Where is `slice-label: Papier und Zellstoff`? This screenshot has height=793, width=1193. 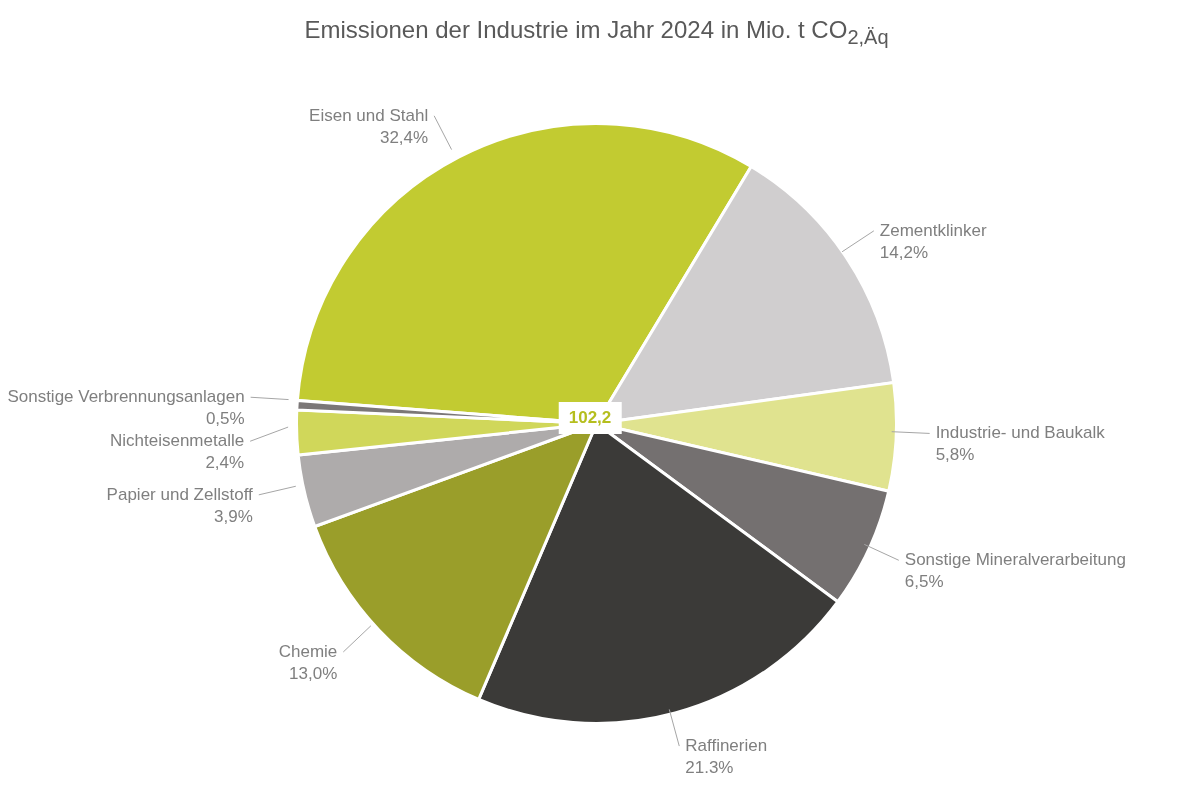
slice-label: Papier und Zellstoff is located at coordinates (180, 494).